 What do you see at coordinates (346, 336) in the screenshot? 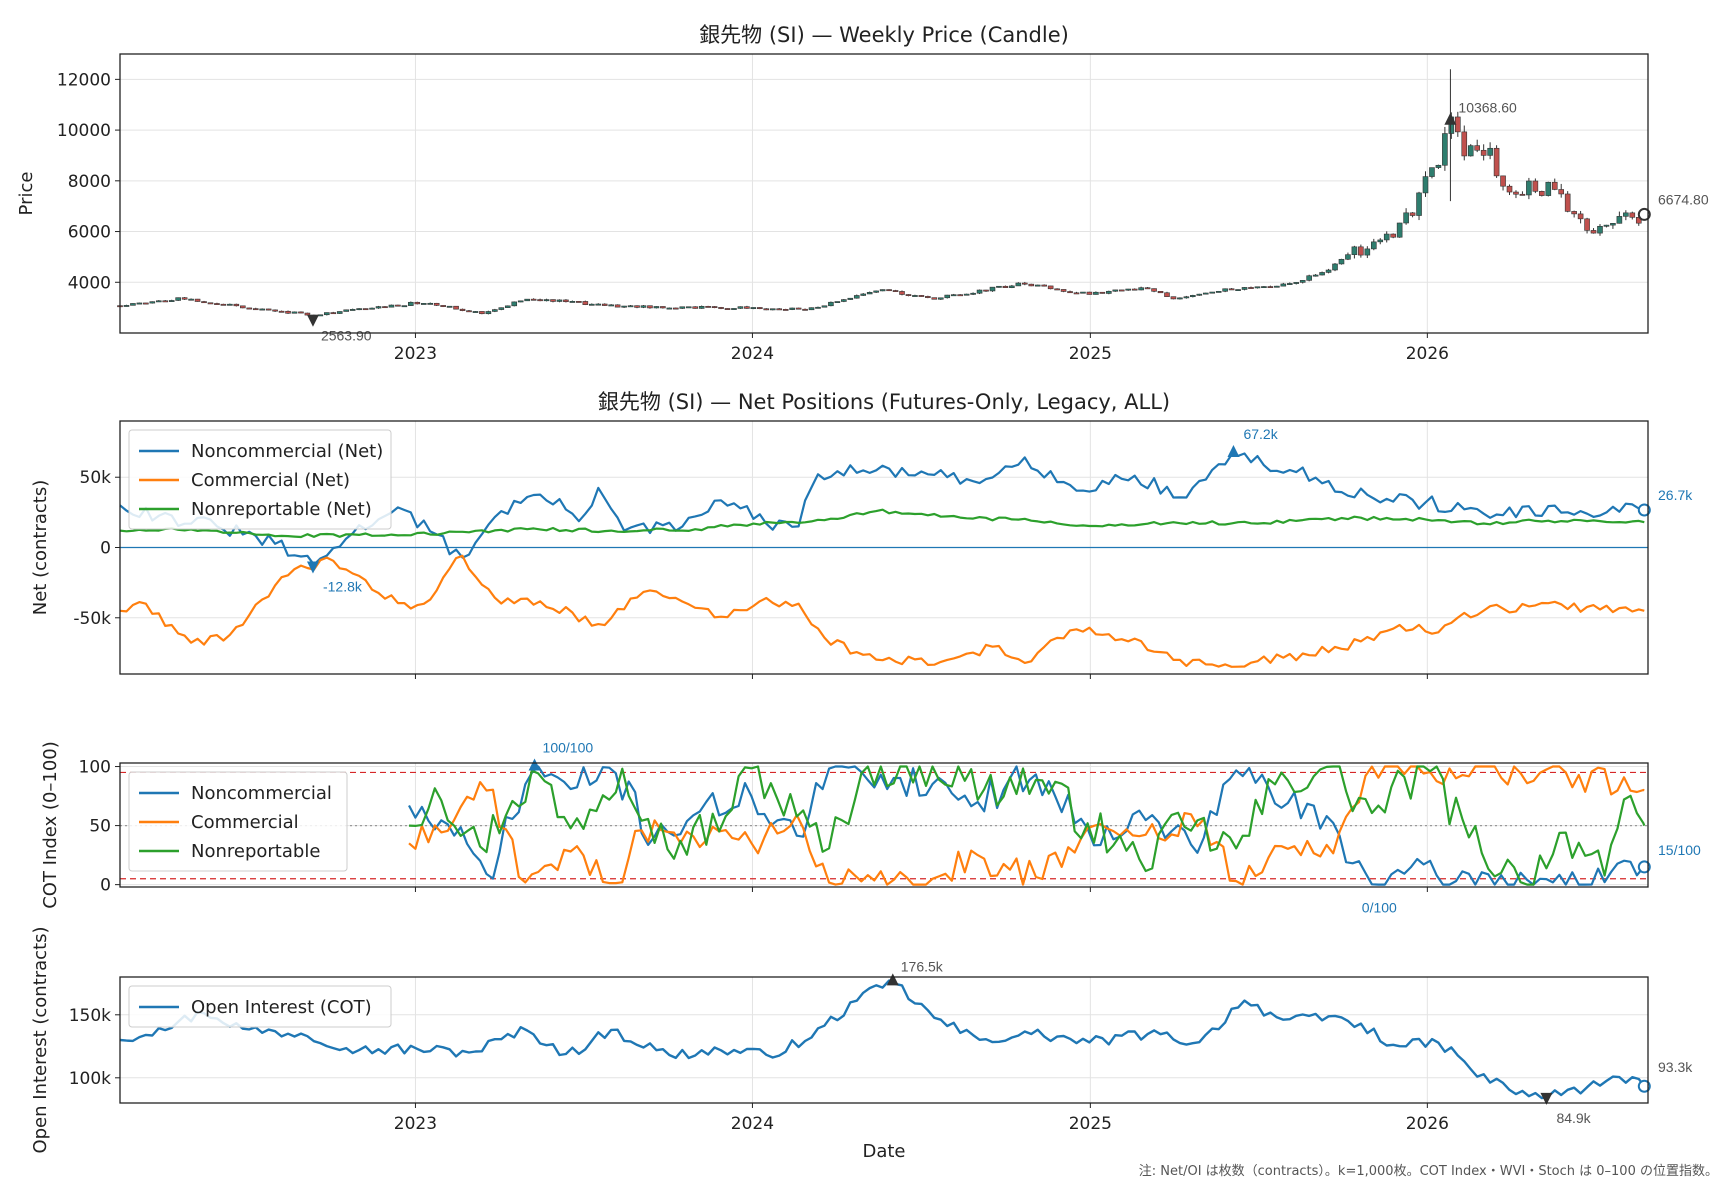
I see `annotation-label: 2563.90` at bounding box center [346, 336].